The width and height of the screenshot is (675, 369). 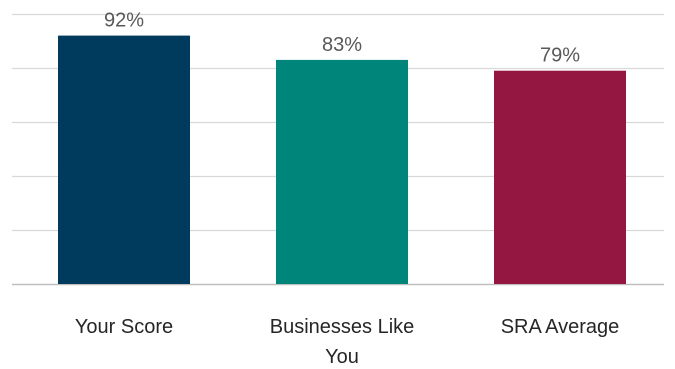 What do you see at coordinates (342, 357) in the screenshot?
I see `category-label: You` at bounding box center [342, 357].